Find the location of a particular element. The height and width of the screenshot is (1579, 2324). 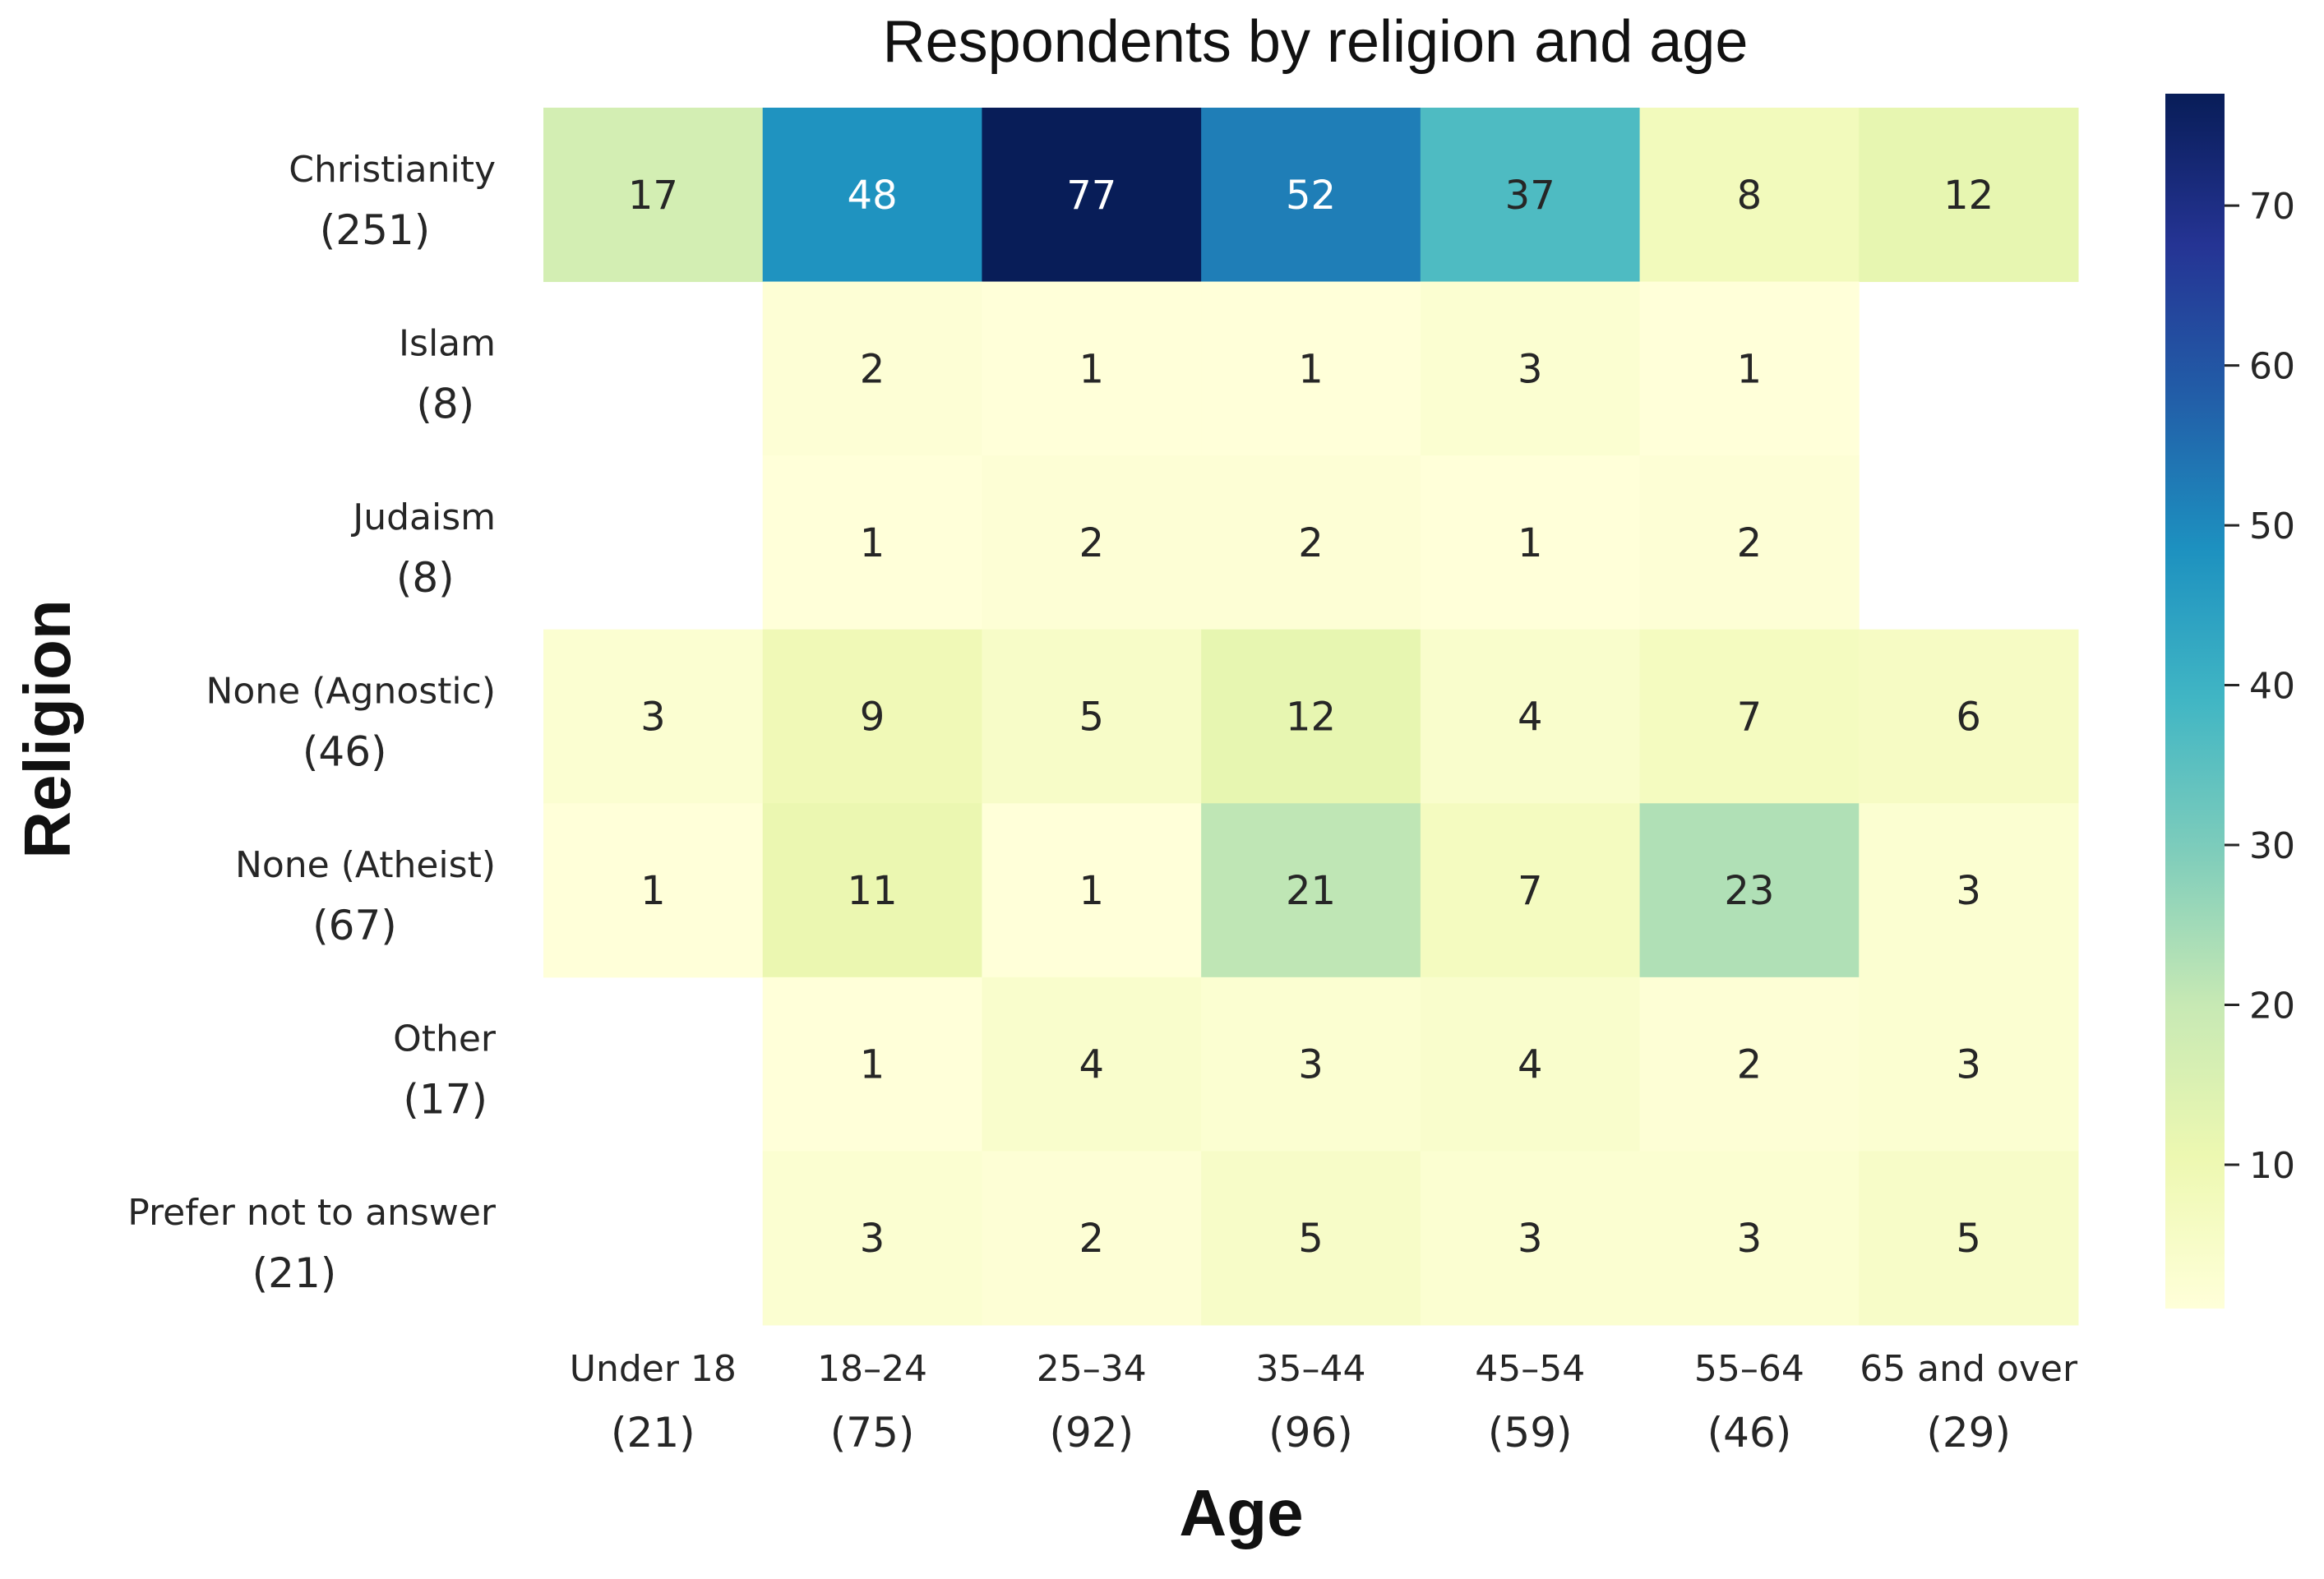

x-tick-total: (59) is located at coordinates (1530, 1433).